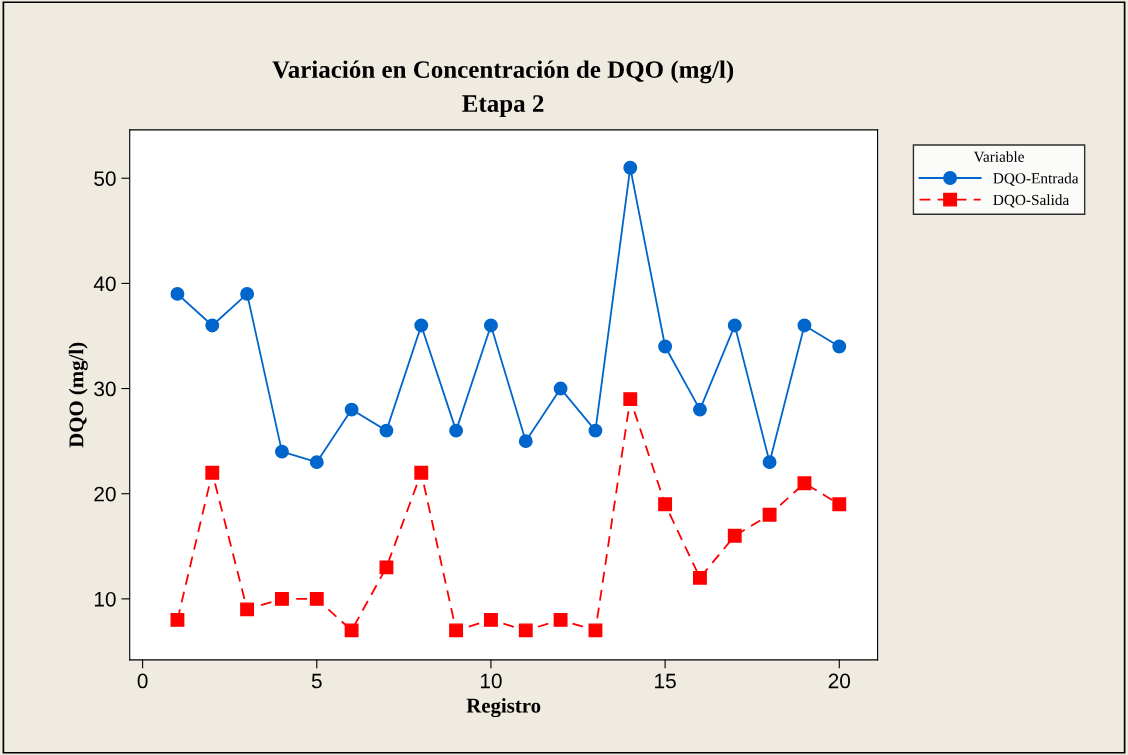  Describe the element at coordinates (1036, 179) in the screenshot. I see `legend-label: DQO-Entrada` at that location.